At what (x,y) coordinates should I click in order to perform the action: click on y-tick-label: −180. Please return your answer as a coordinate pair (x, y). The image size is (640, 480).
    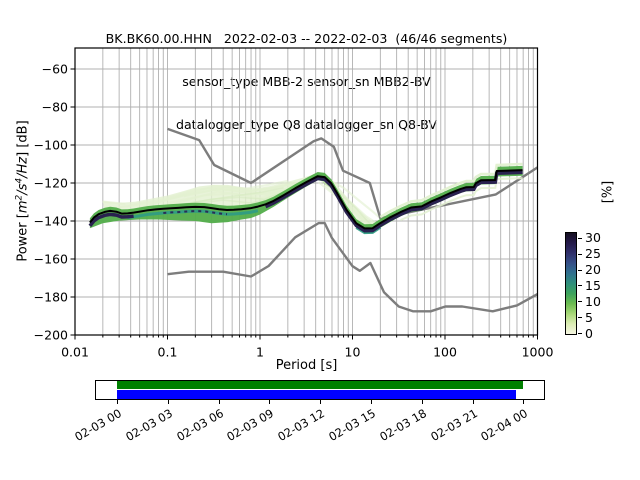
    Looking at the image, I should click on (51, 296).